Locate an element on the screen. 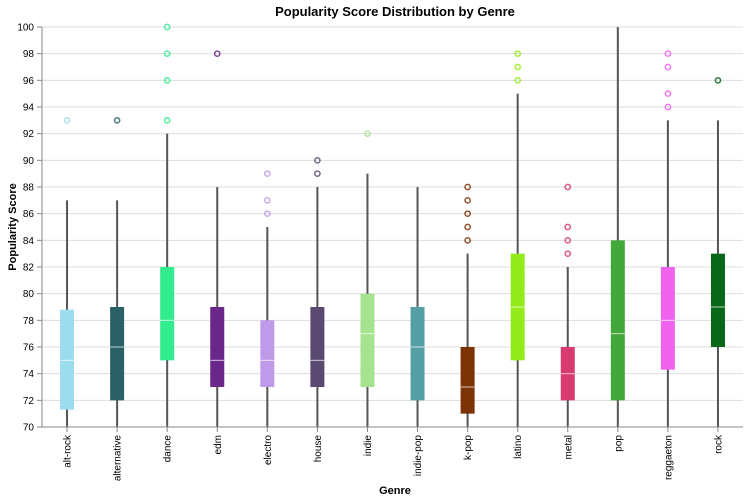  y-tick-label: 78 is located at coordinates (29, 321).